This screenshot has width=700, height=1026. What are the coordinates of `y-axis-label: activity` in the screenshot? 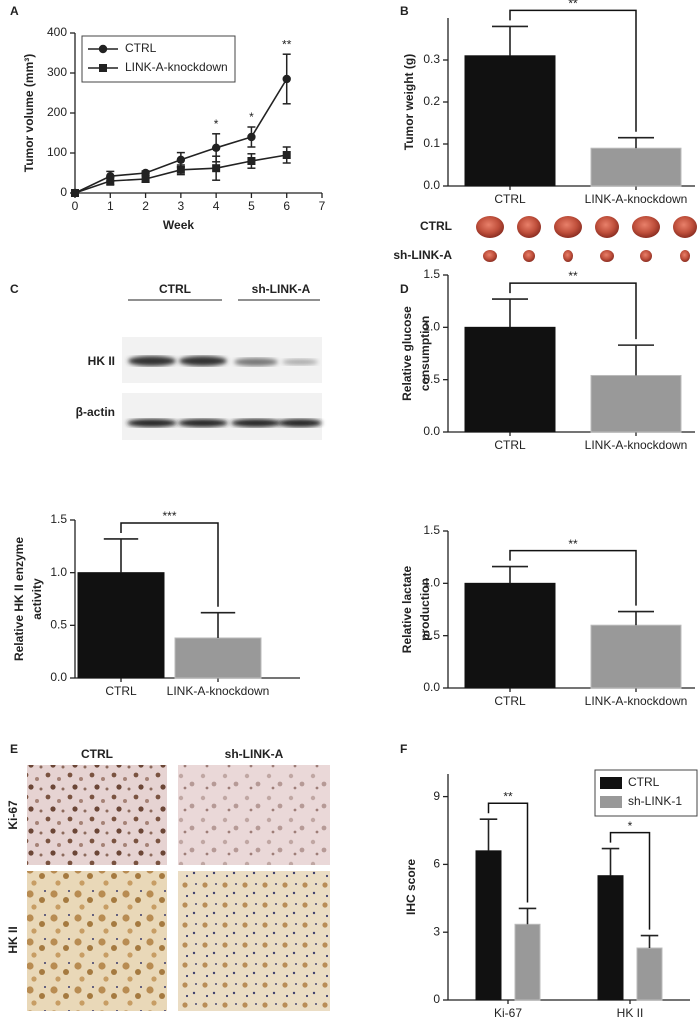 It's located at (37, 599).